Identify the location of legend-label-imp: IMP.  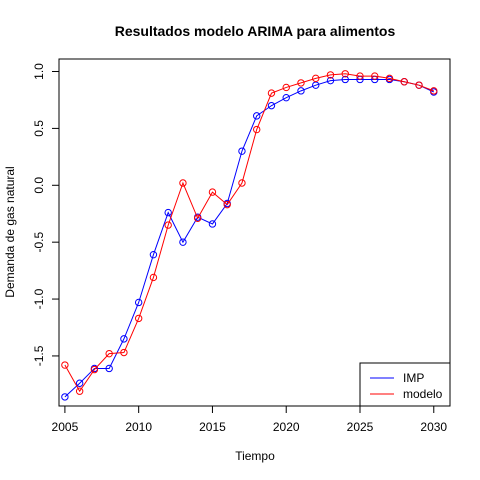
(413, 378).